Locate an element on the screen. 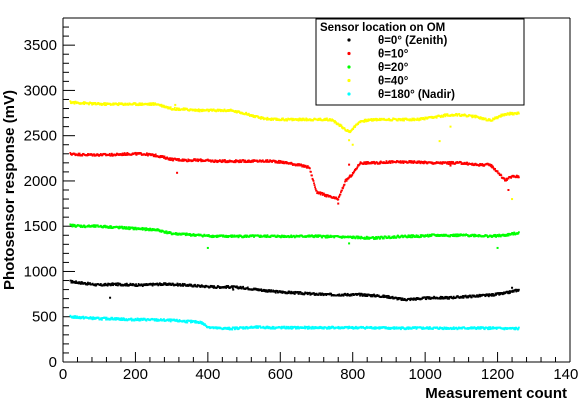 The image size is (579, 411). y-tick-label: 3000 is located at coordinates (40, 90).